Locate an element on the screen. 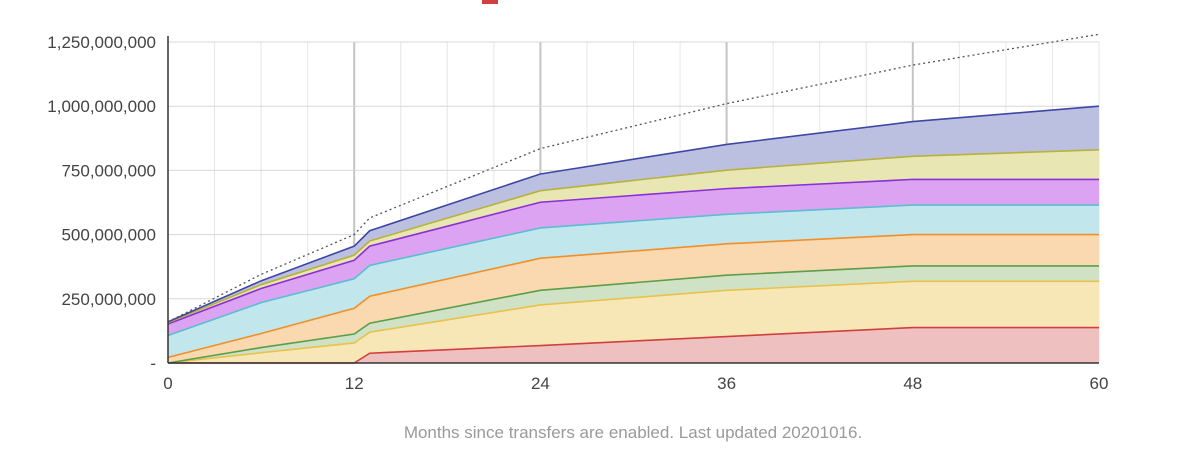 The width and height of the screenshot is (1200, 453). area-series-2-line is located at coordinates (633, 322).